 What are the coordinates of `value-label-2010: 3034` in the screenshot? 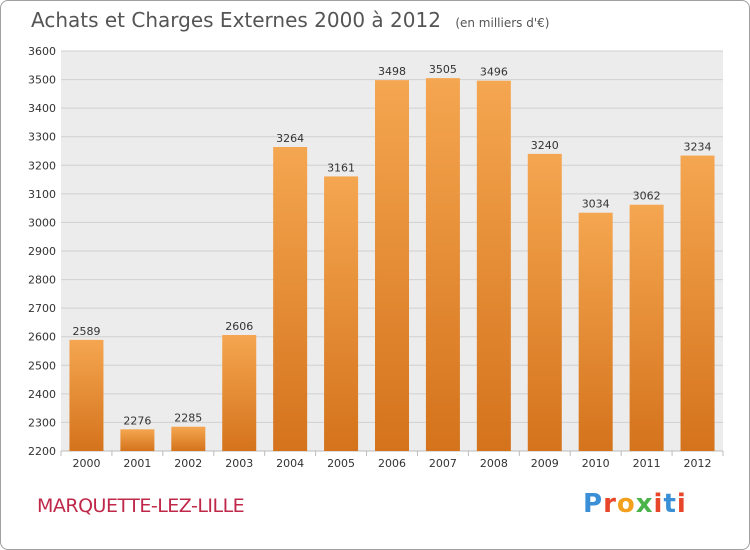 It's located at (596, 204).